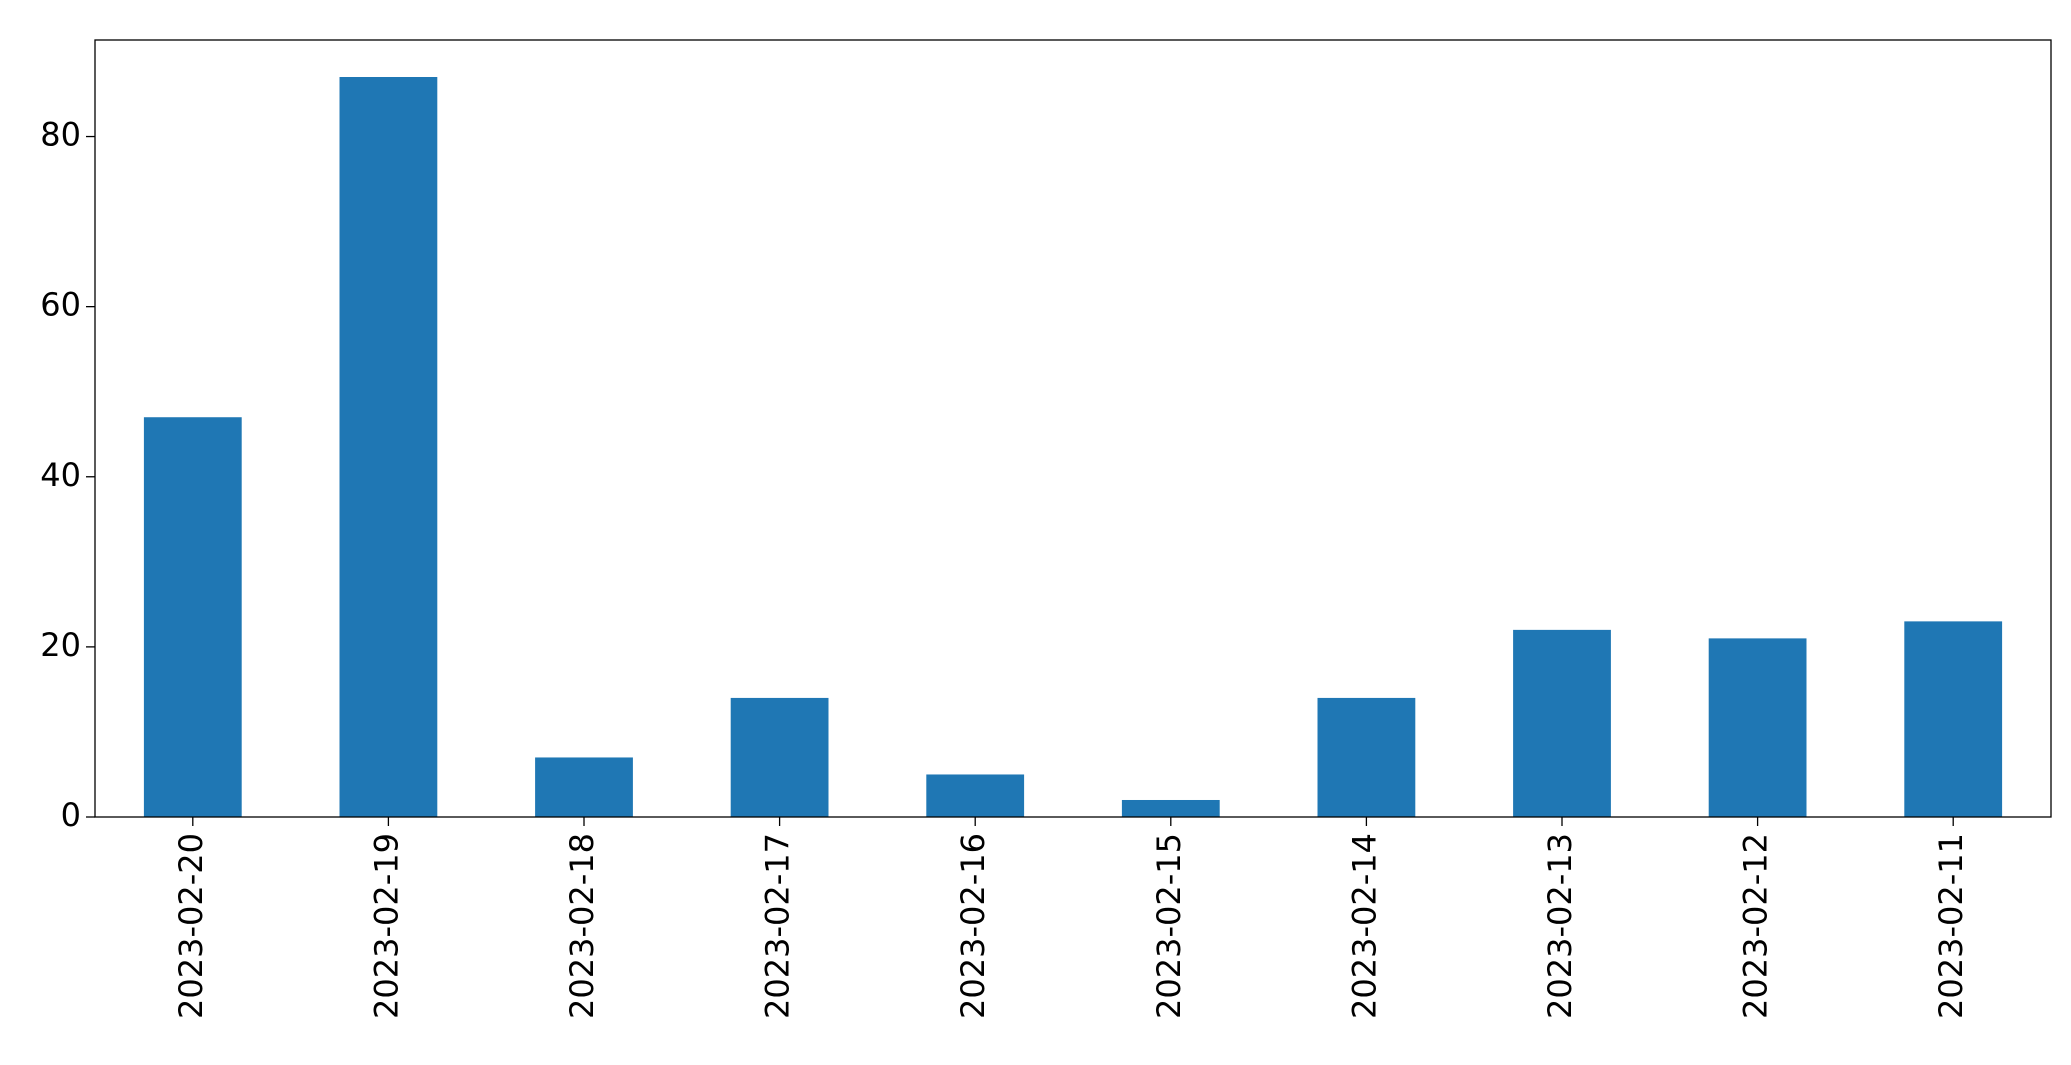  Describe the element at coordinates (71, 815) in the screenshot. I see `y-tick-label: 0` at that location.